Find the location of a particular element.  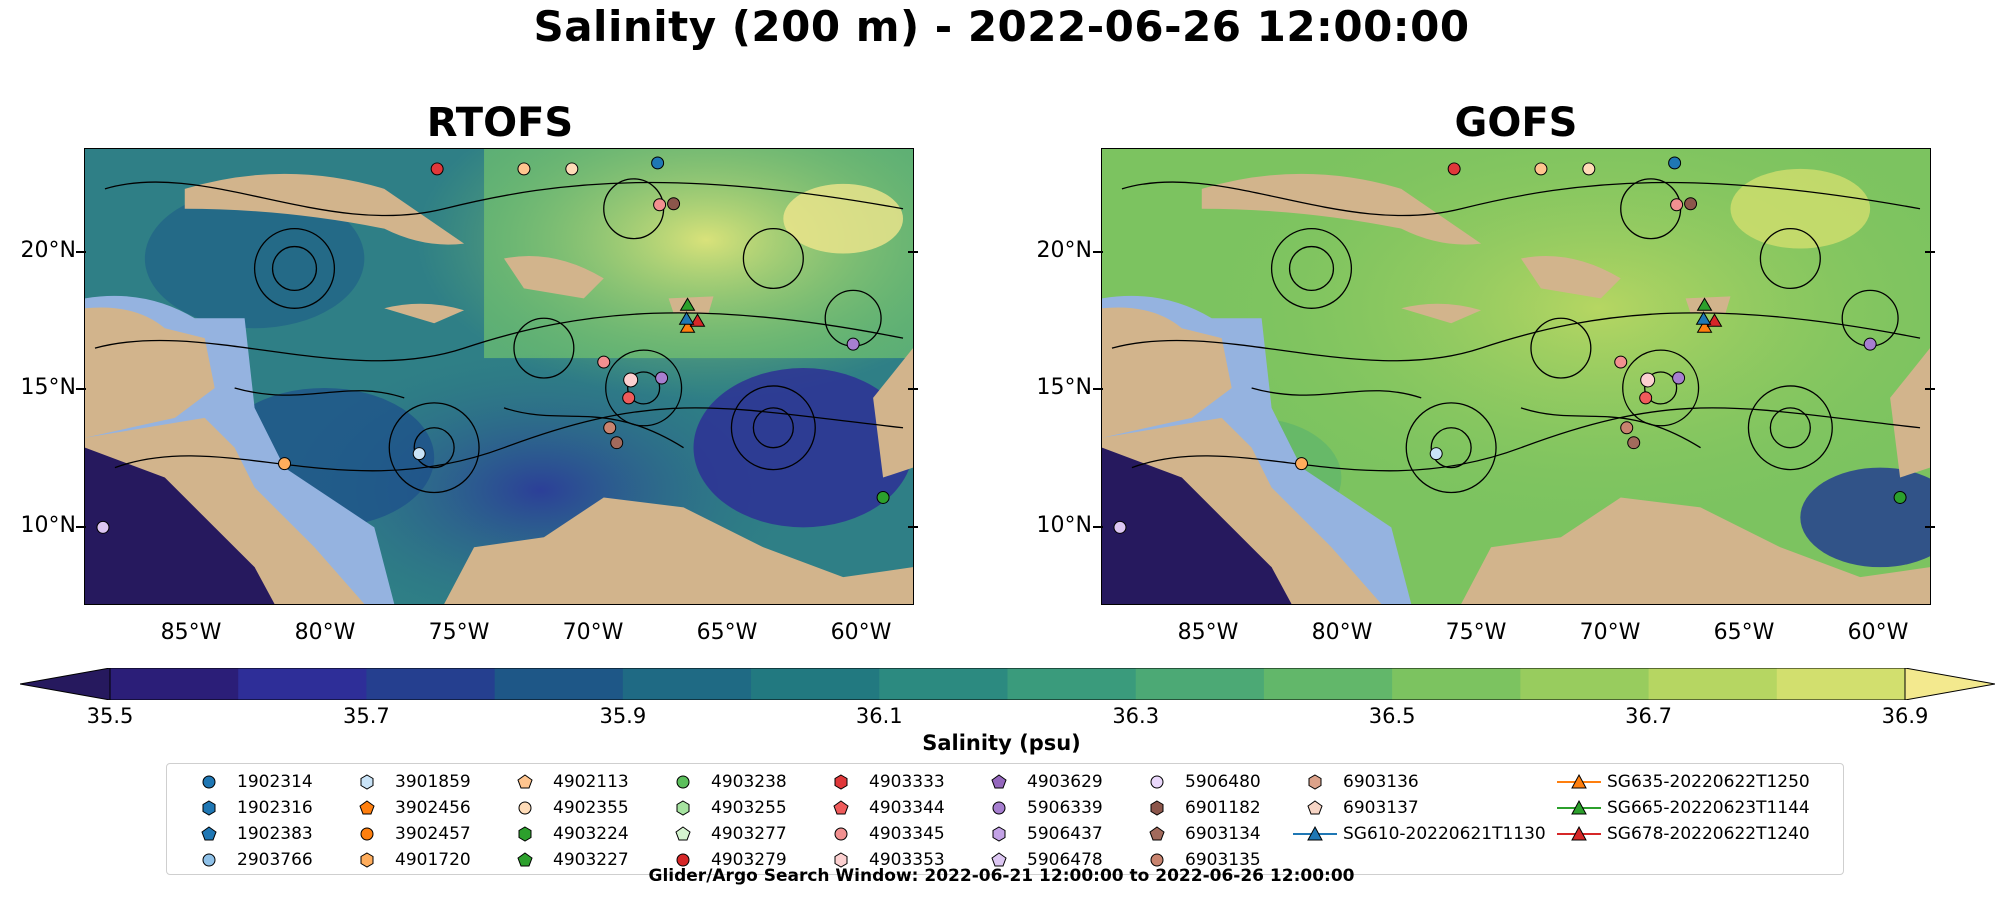

legend-label: 4903629 is located at coordinates (1065, 782).